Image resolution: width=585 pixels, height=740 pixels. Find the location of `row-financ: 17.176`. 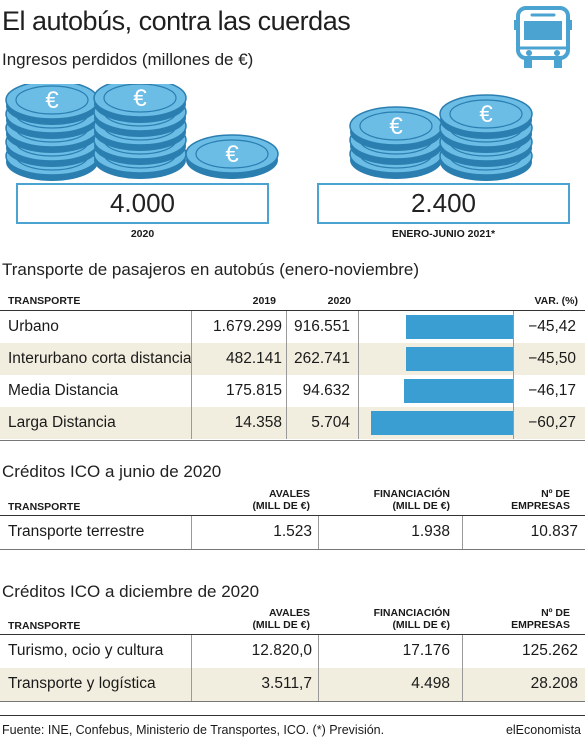

row-financ: 17.176 is located at coordinates (426, 650).